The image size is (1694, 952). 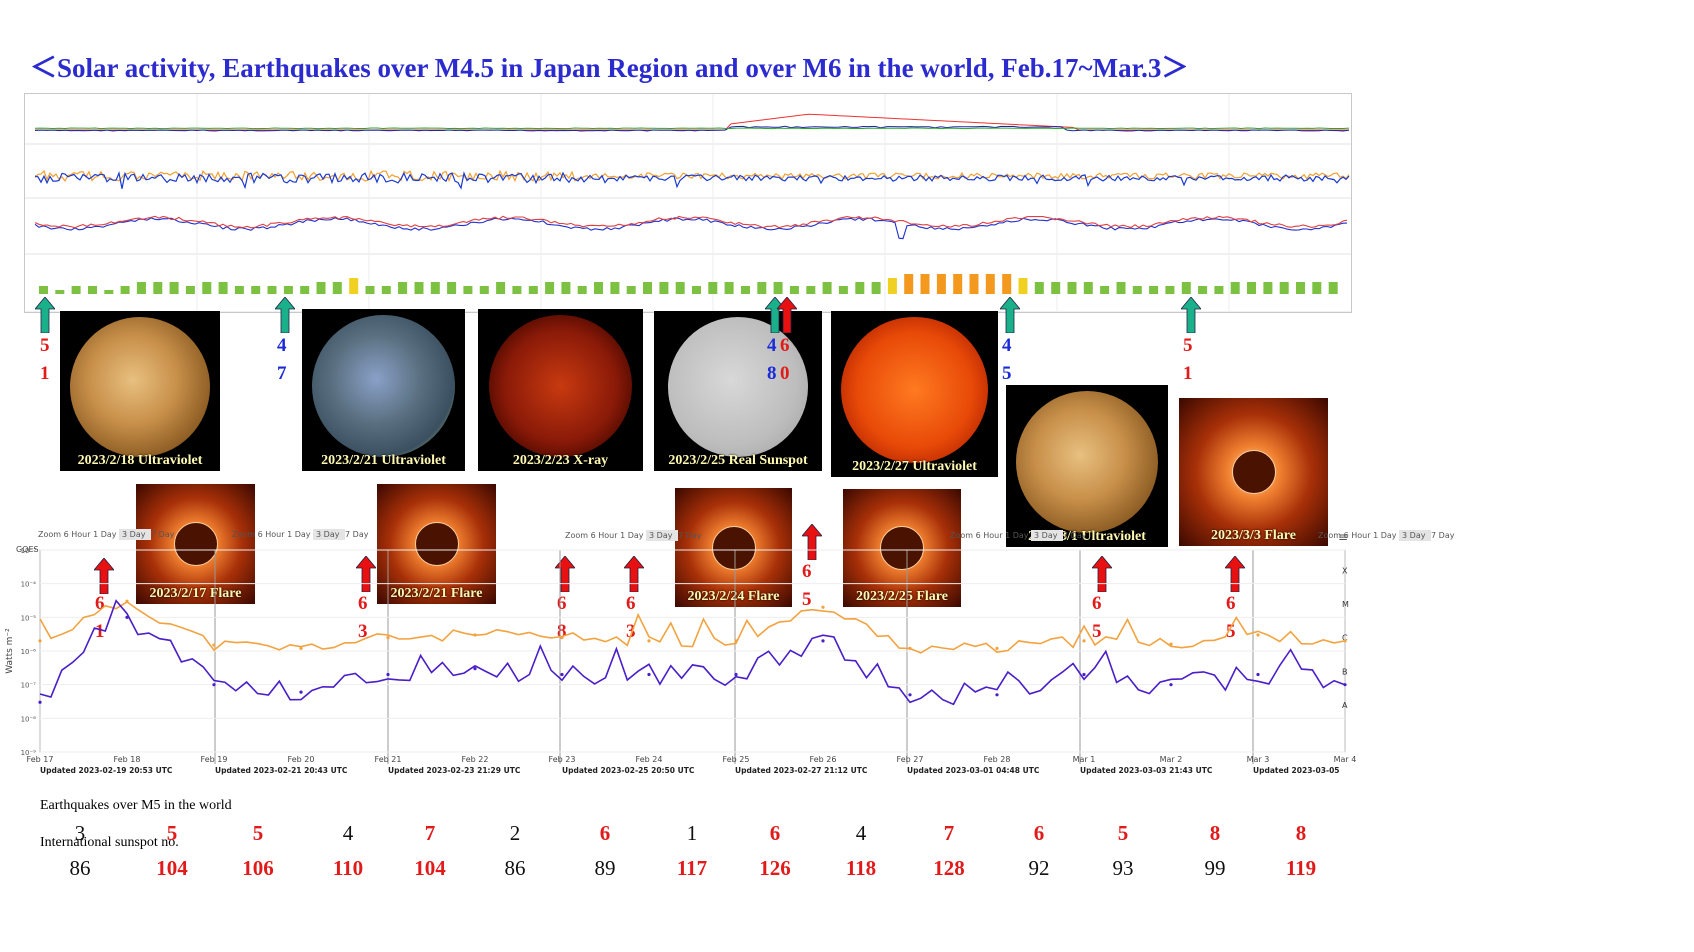 I want to click on x-tick-label: Feb 28, so click(x=997, y=759).